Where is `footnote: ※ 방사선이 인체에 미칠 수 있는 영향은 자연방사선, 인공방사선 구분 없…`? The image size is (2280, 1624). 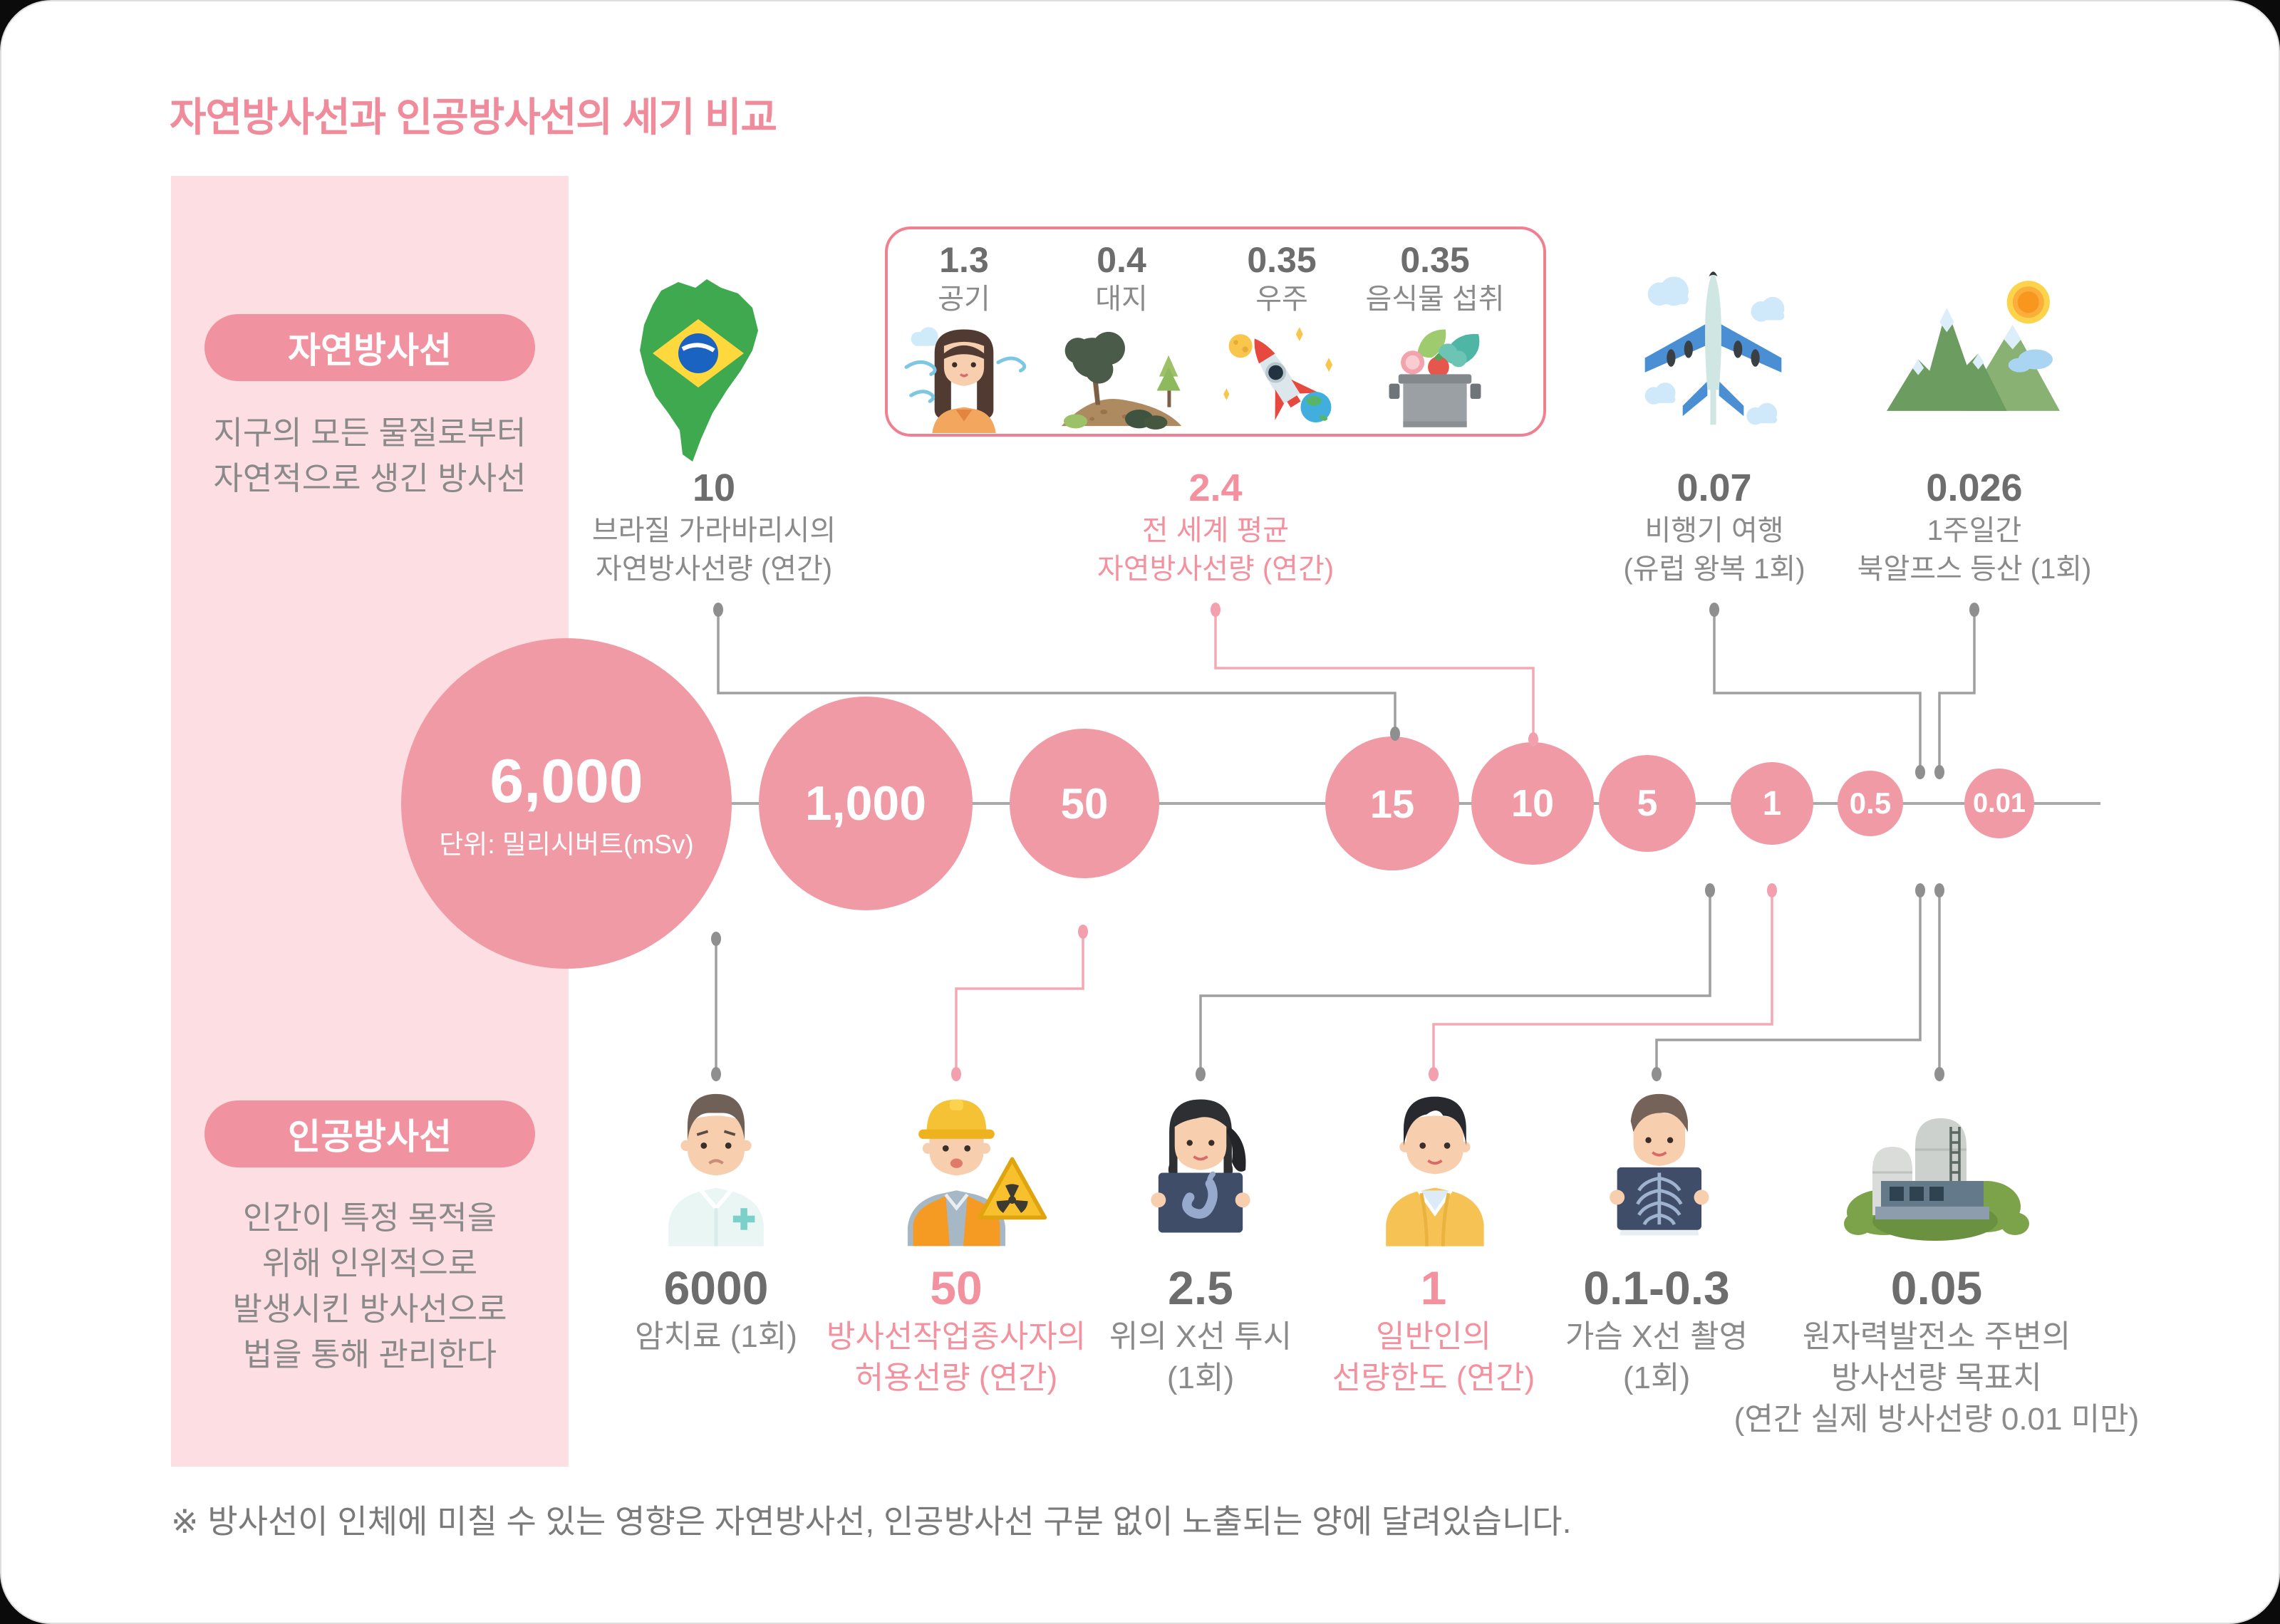
footnote: ※ 방사선이 인체에 미칠 수 있는 영향은 자연방사선, 인공방사선 구분 없… is located at coordinates (871, 1521).